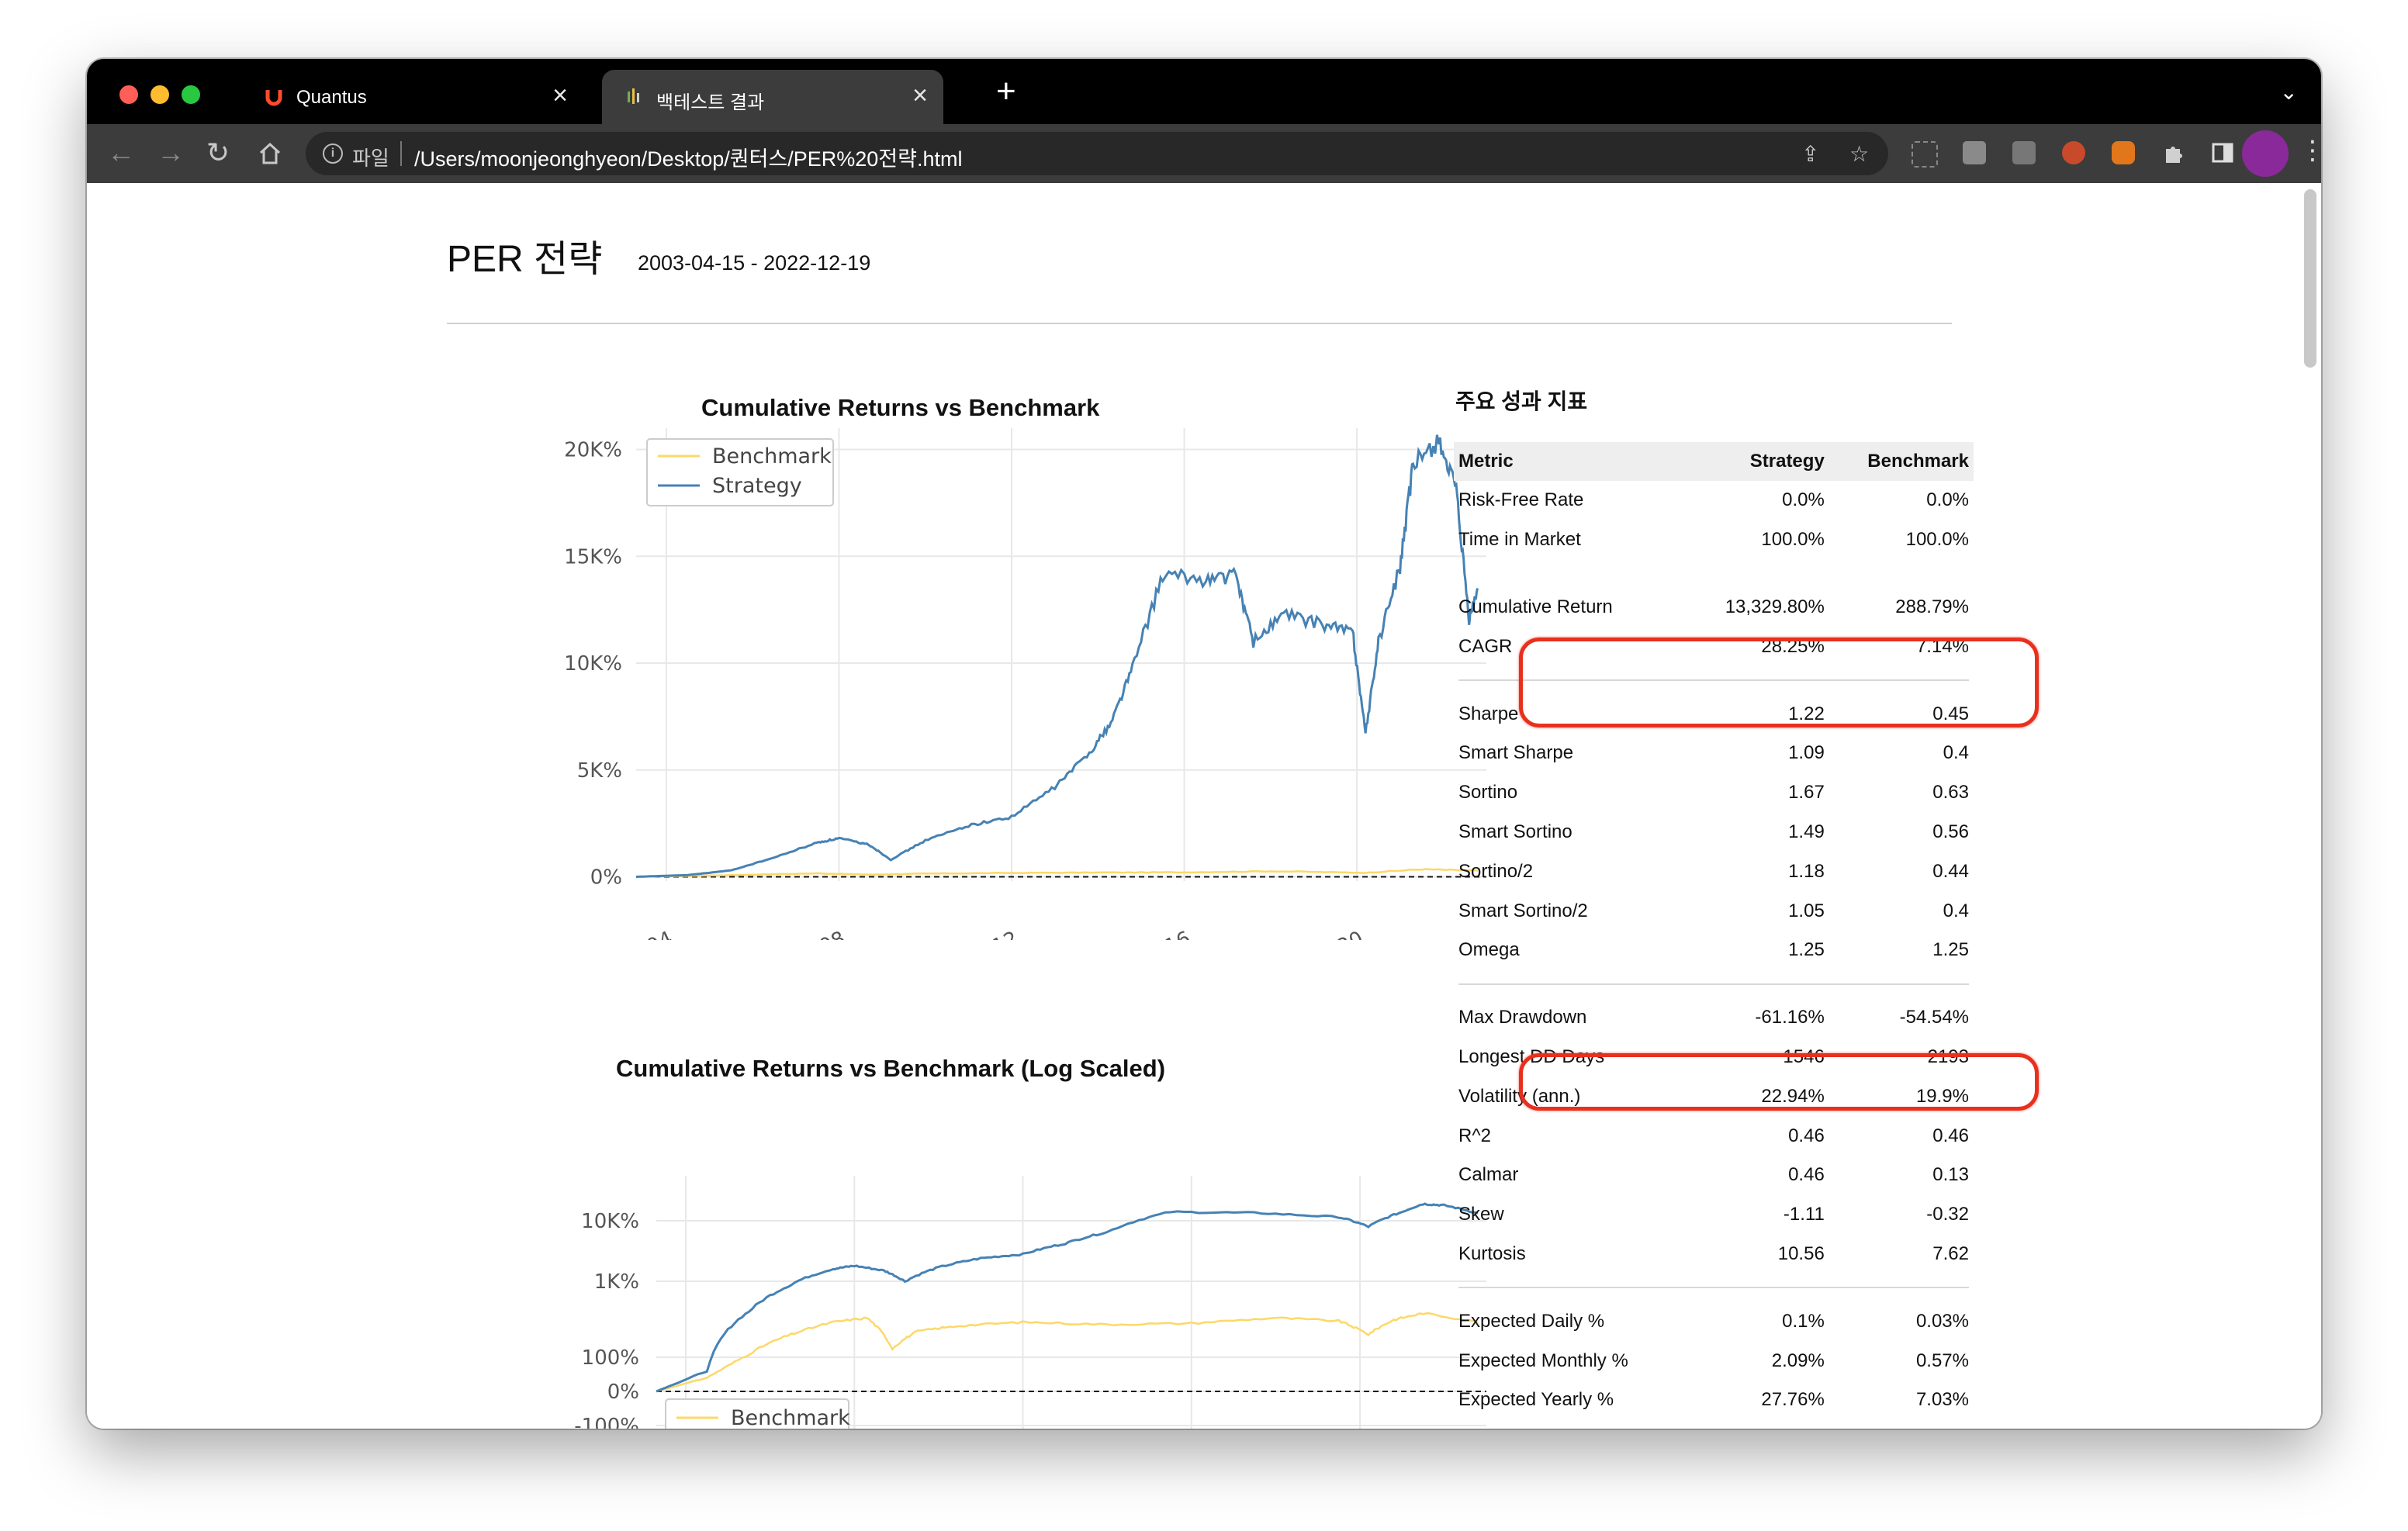 This screenshot has width=2408, height=1531. I want to click on table-row: Calmar 0.46 0.13, so click(1714, 1175).